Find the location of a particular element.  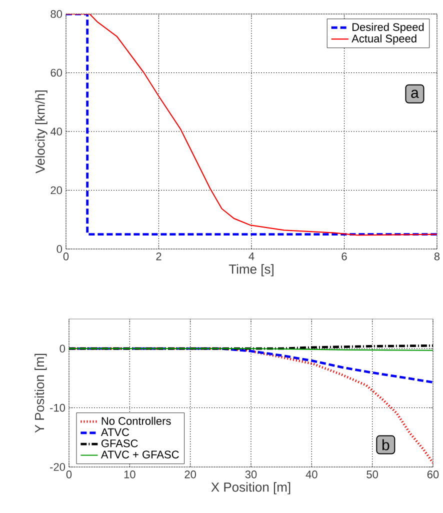

x-tick-label: 30 is located at coordinates (250, 474).